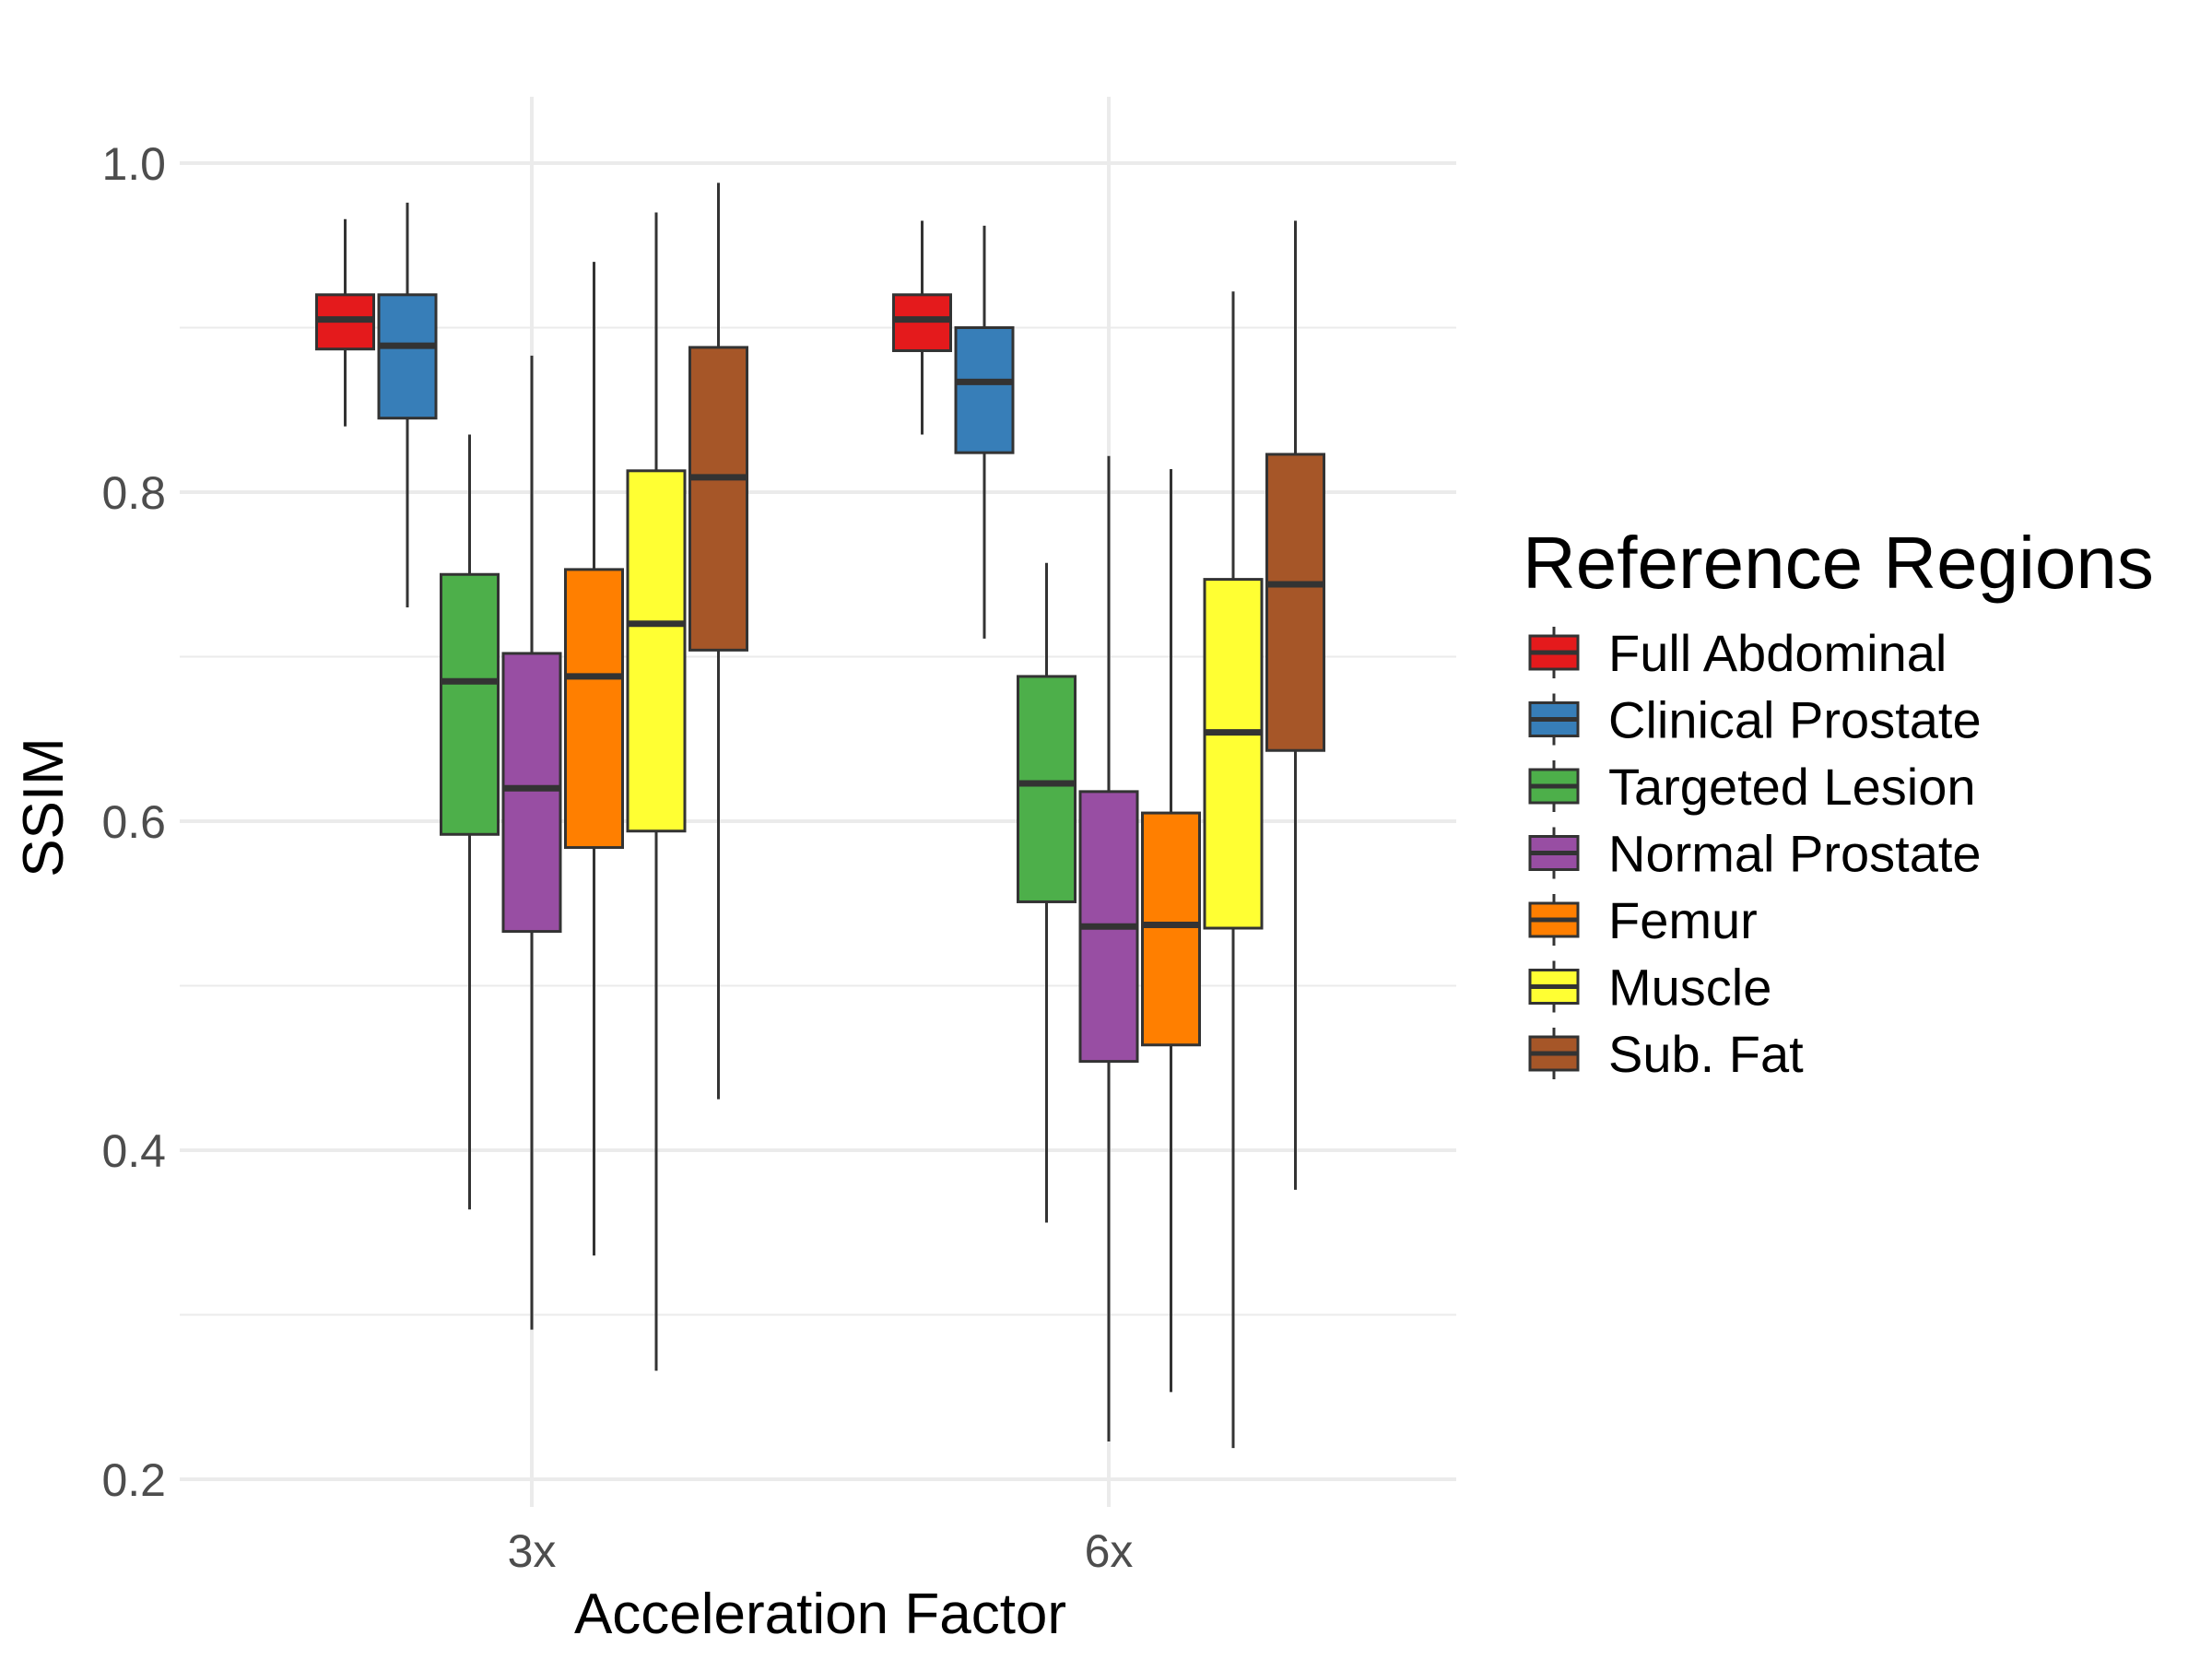 The width and height of the screenshot is (2212, 1659). What do you see at coordinates (133, 493) in the screenshot?
I see `y-tick-label: 0.8` at bounding box center [133, 493].